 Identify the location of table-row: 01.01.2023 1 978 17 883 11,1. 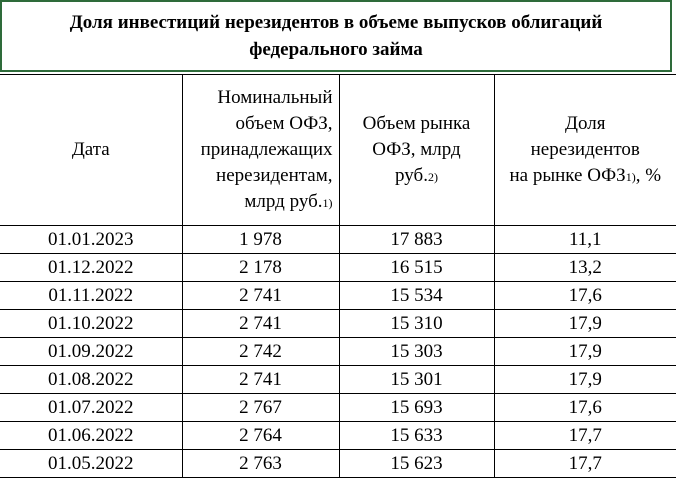
(338, 239).